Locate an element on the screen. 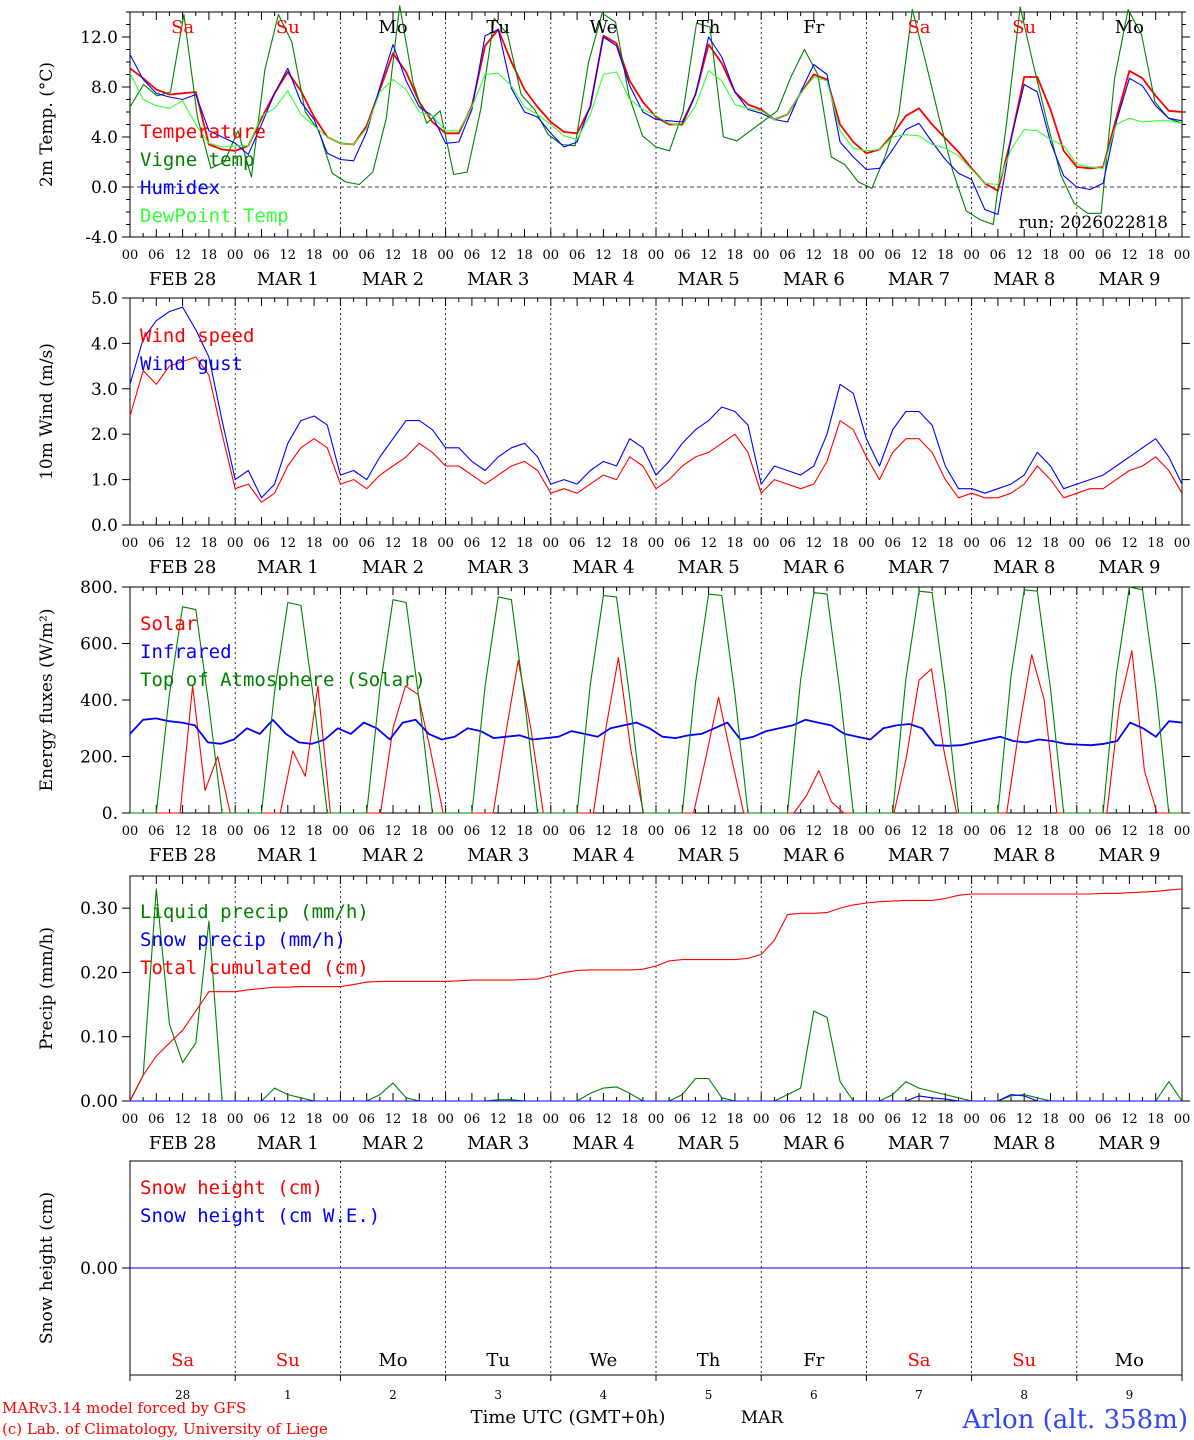 This screenshot has width=1194, height=1440. legend-entry: Temperature is located at coordinates (203, 132).